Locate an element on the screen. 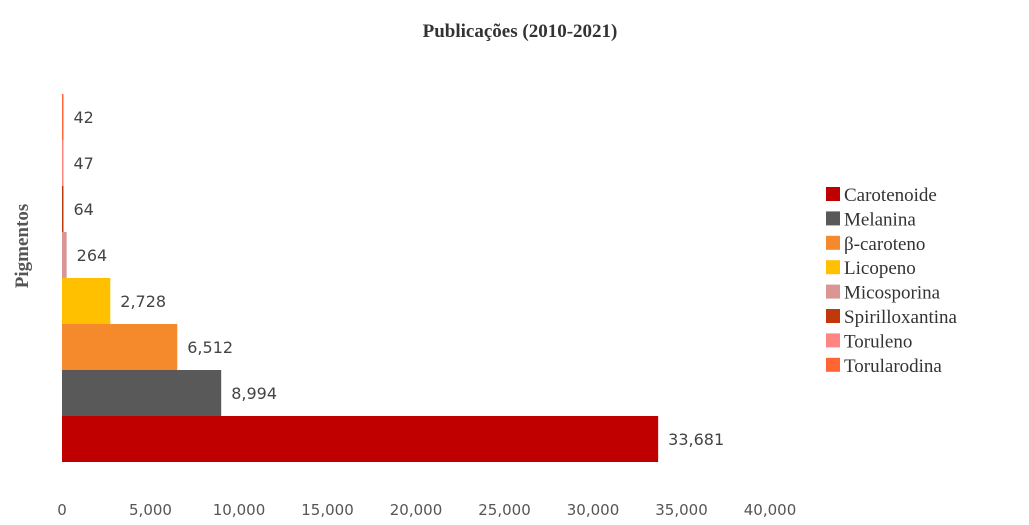  x-tick-label: 20,000 is located at coordinates (416, 510).